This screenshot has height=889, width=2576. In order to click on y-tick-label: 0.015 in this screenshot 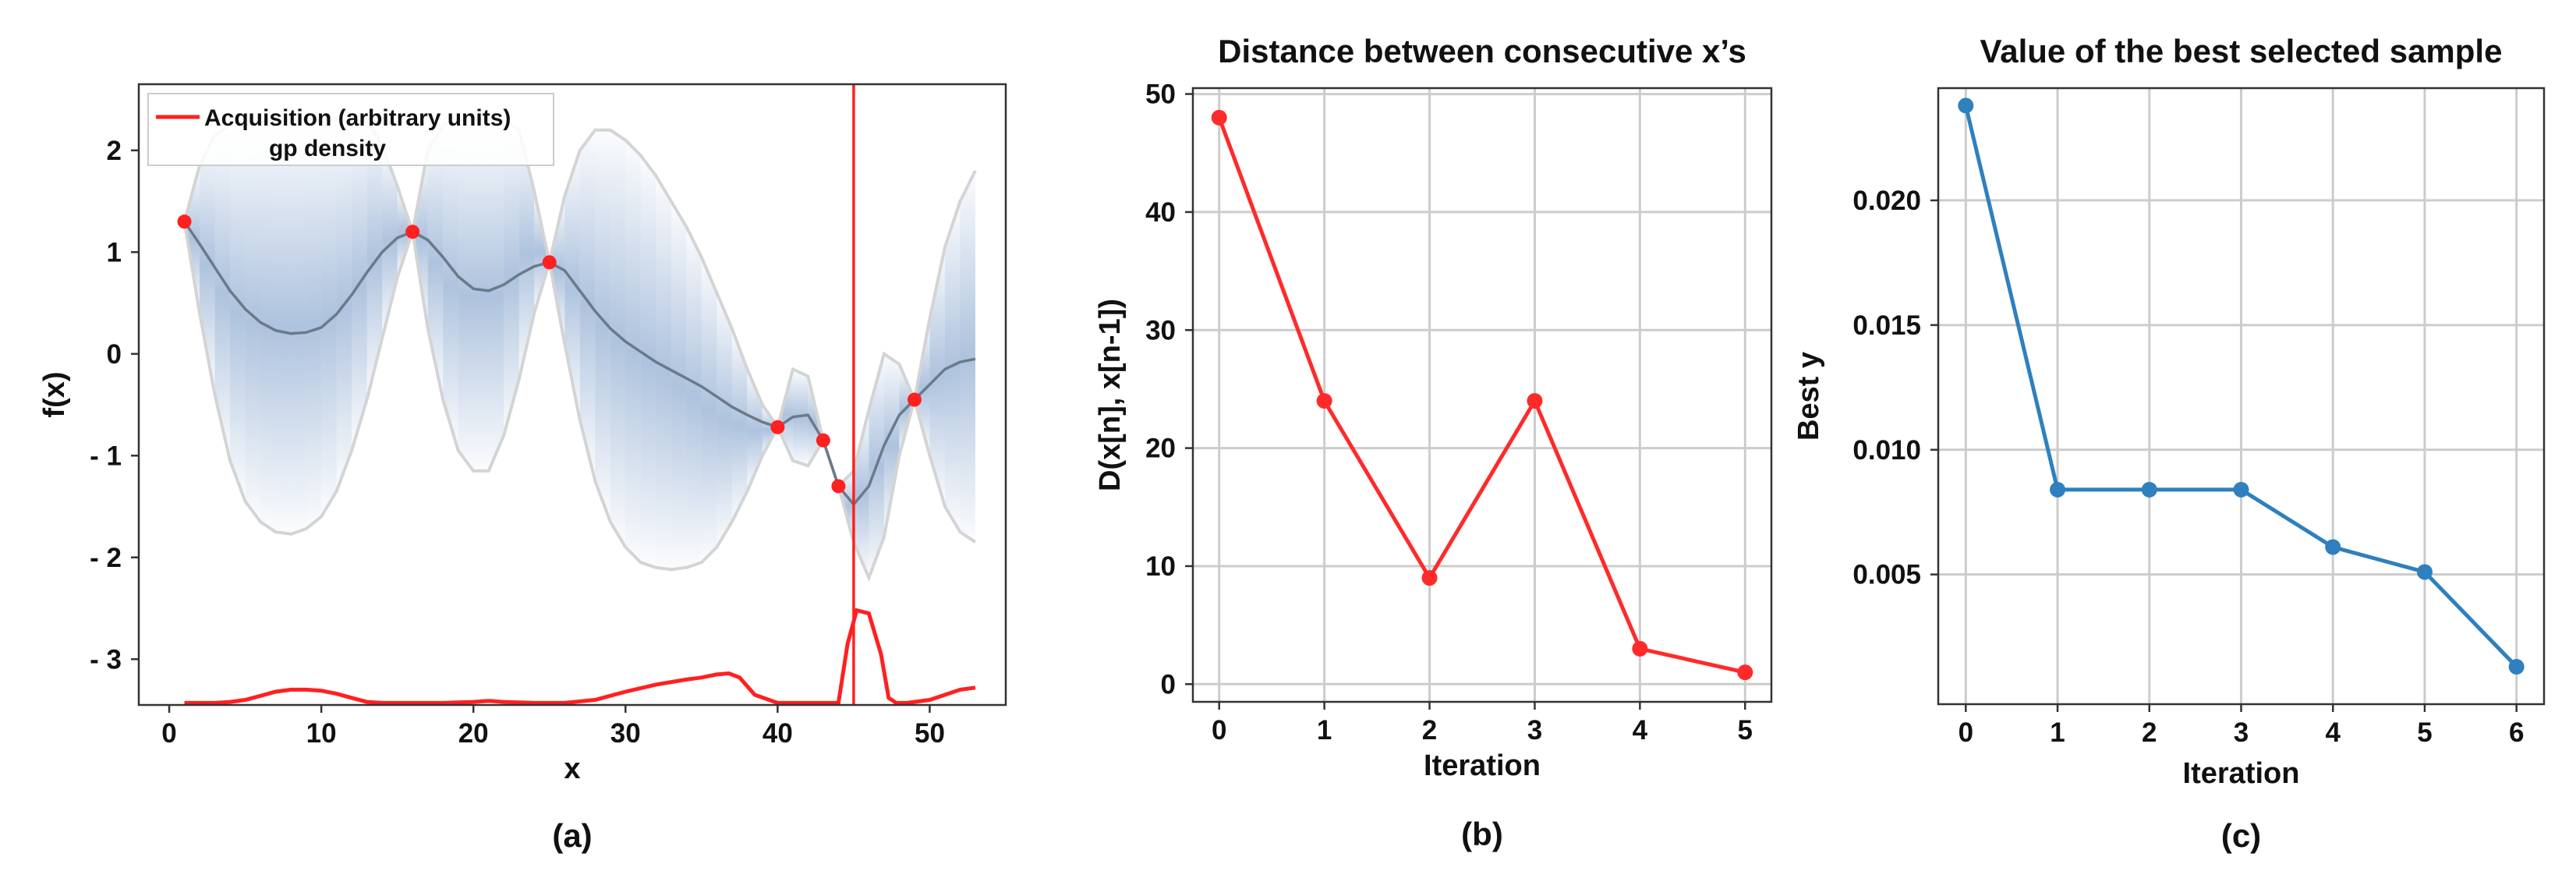, I will do `click(1886, 325)`.